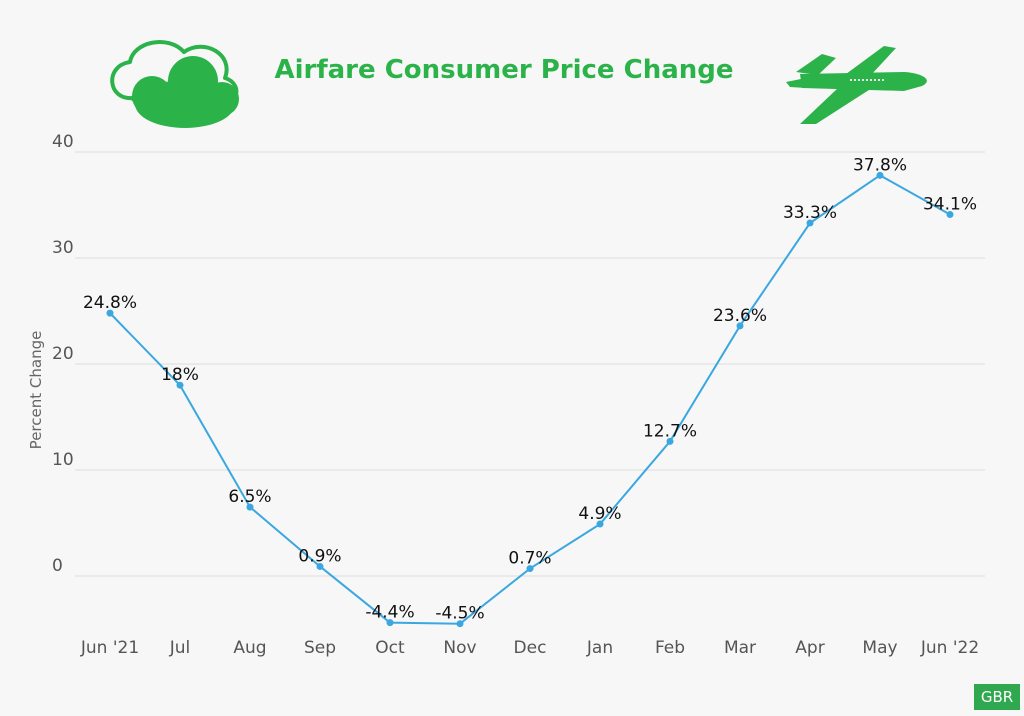 The height and width of the screenshot is (716, 1024). Describe the element at coordinates (390, 648) in the screenshot. I see `x-tick-label: Oct` at that location.